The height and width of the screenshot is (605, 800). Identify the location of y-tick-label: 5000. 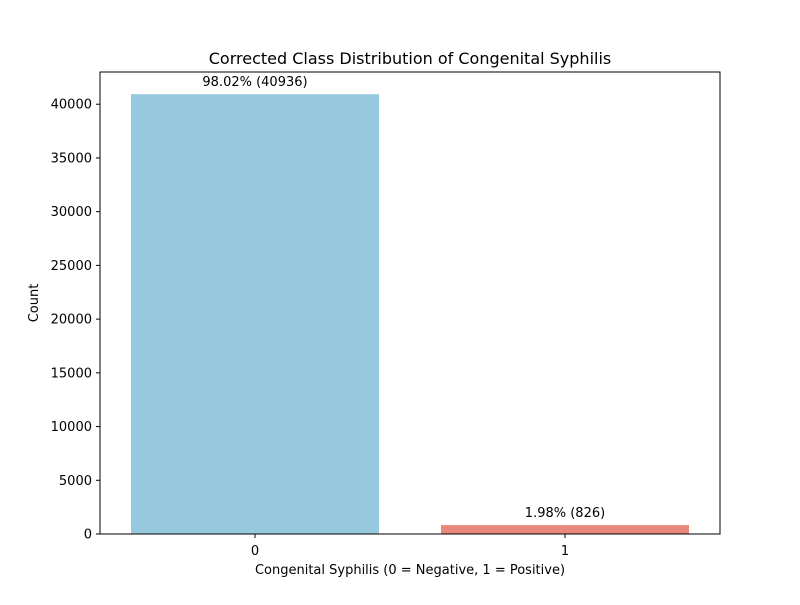
(75, 481).